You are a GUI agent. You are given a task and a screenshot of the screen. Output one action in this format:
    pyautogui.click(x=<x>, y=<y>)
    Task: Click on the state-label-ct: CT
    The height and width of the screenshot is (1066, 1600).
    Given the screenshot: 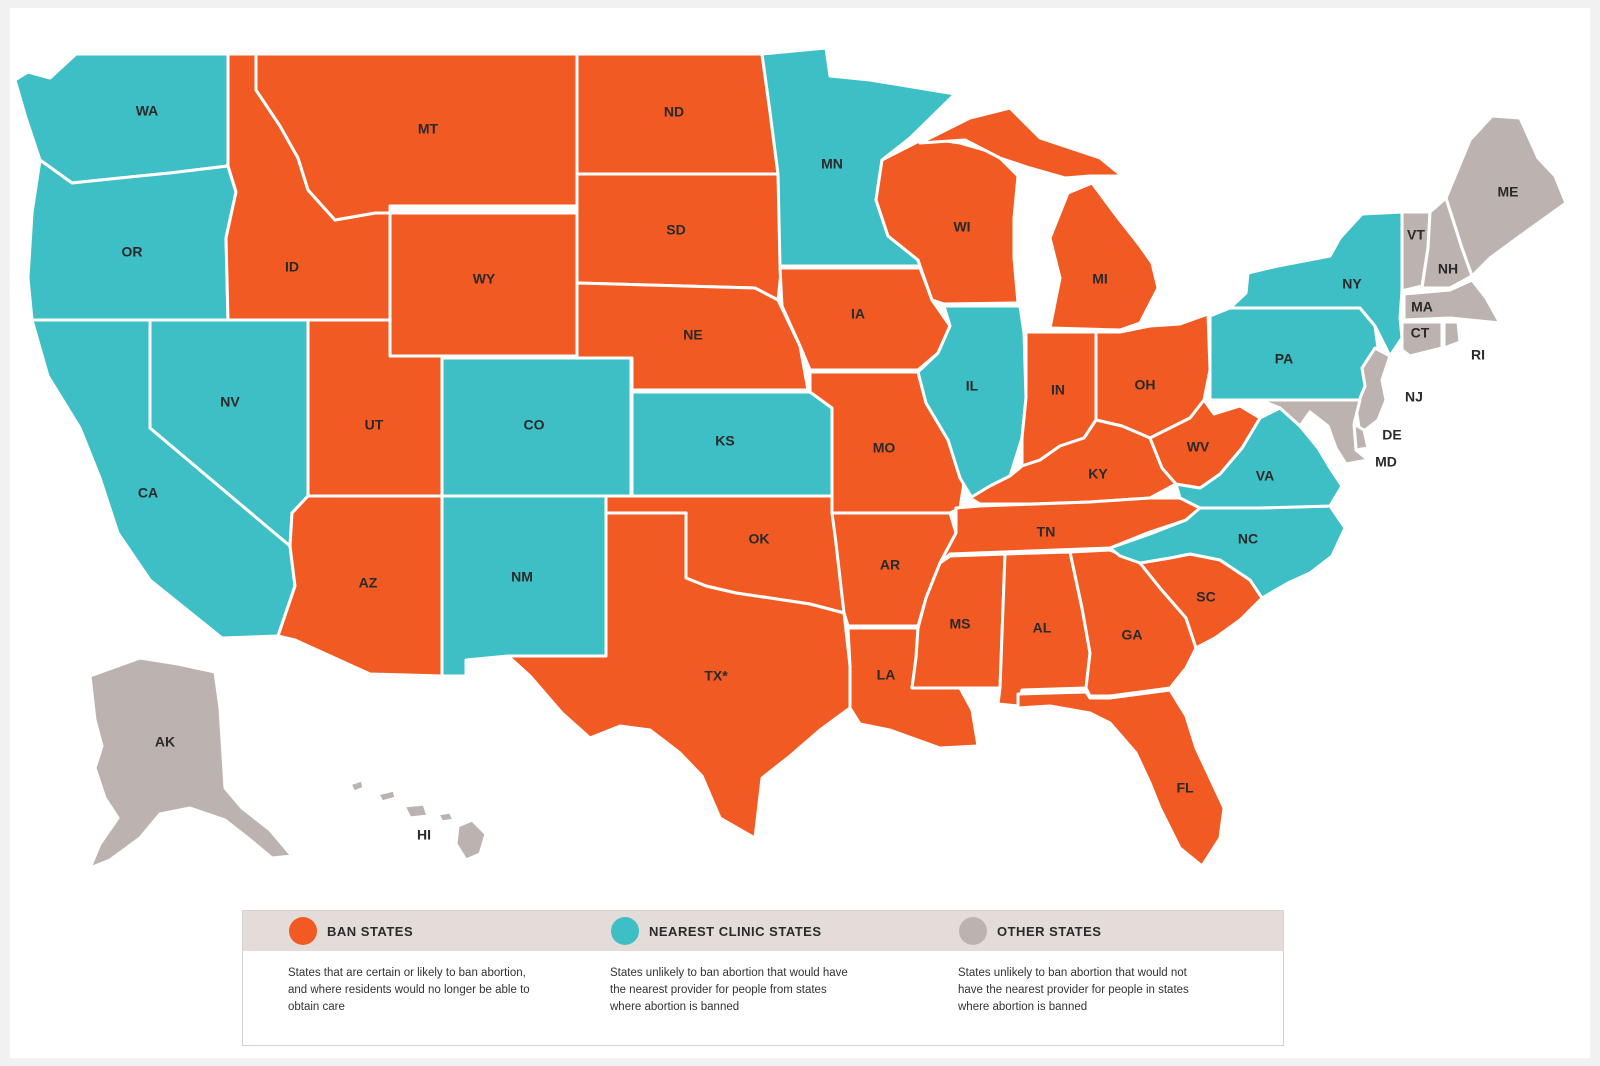 What is the action you would take?
    pyautogui.click(x=1420, y=333)
    